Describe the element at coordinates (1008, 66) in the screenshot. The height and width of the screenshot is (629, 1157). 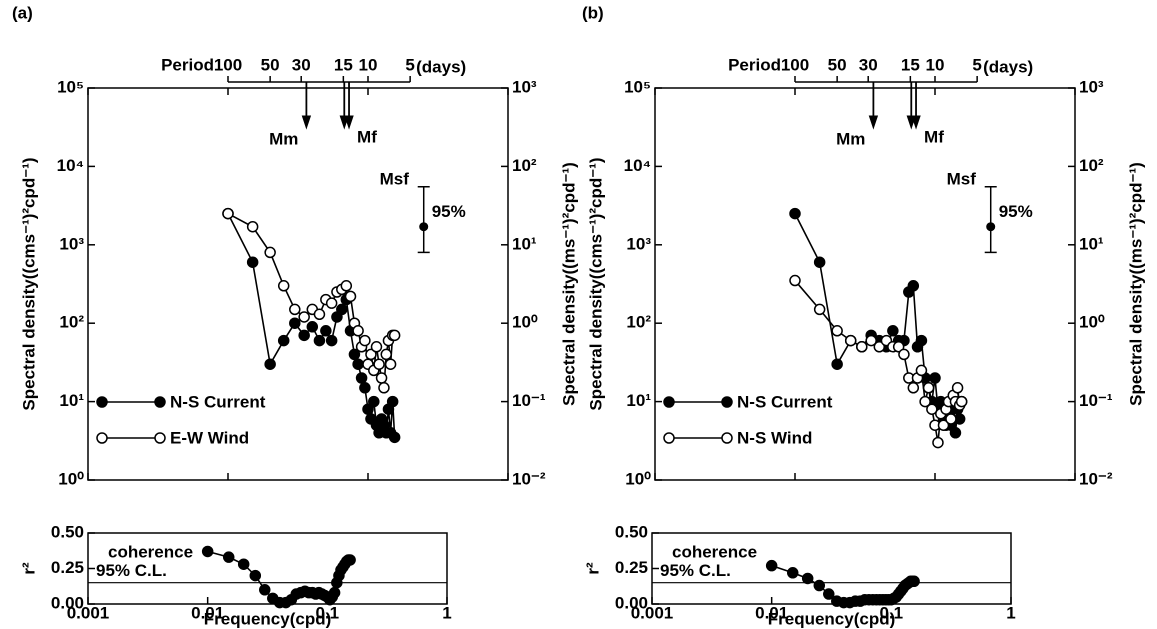
I see `period-unit: (days)` at that location.